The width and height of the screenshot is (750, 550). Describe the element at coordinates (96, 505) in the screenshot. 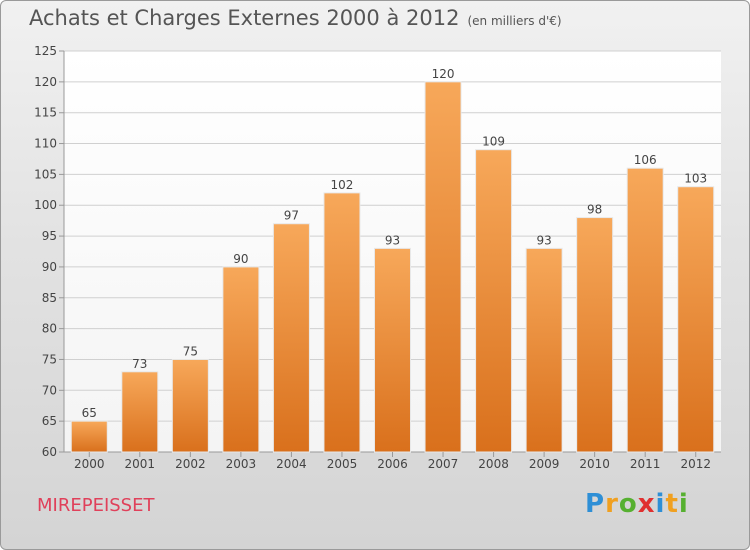

I see `commune-name: MIREPEISSET` at that location.